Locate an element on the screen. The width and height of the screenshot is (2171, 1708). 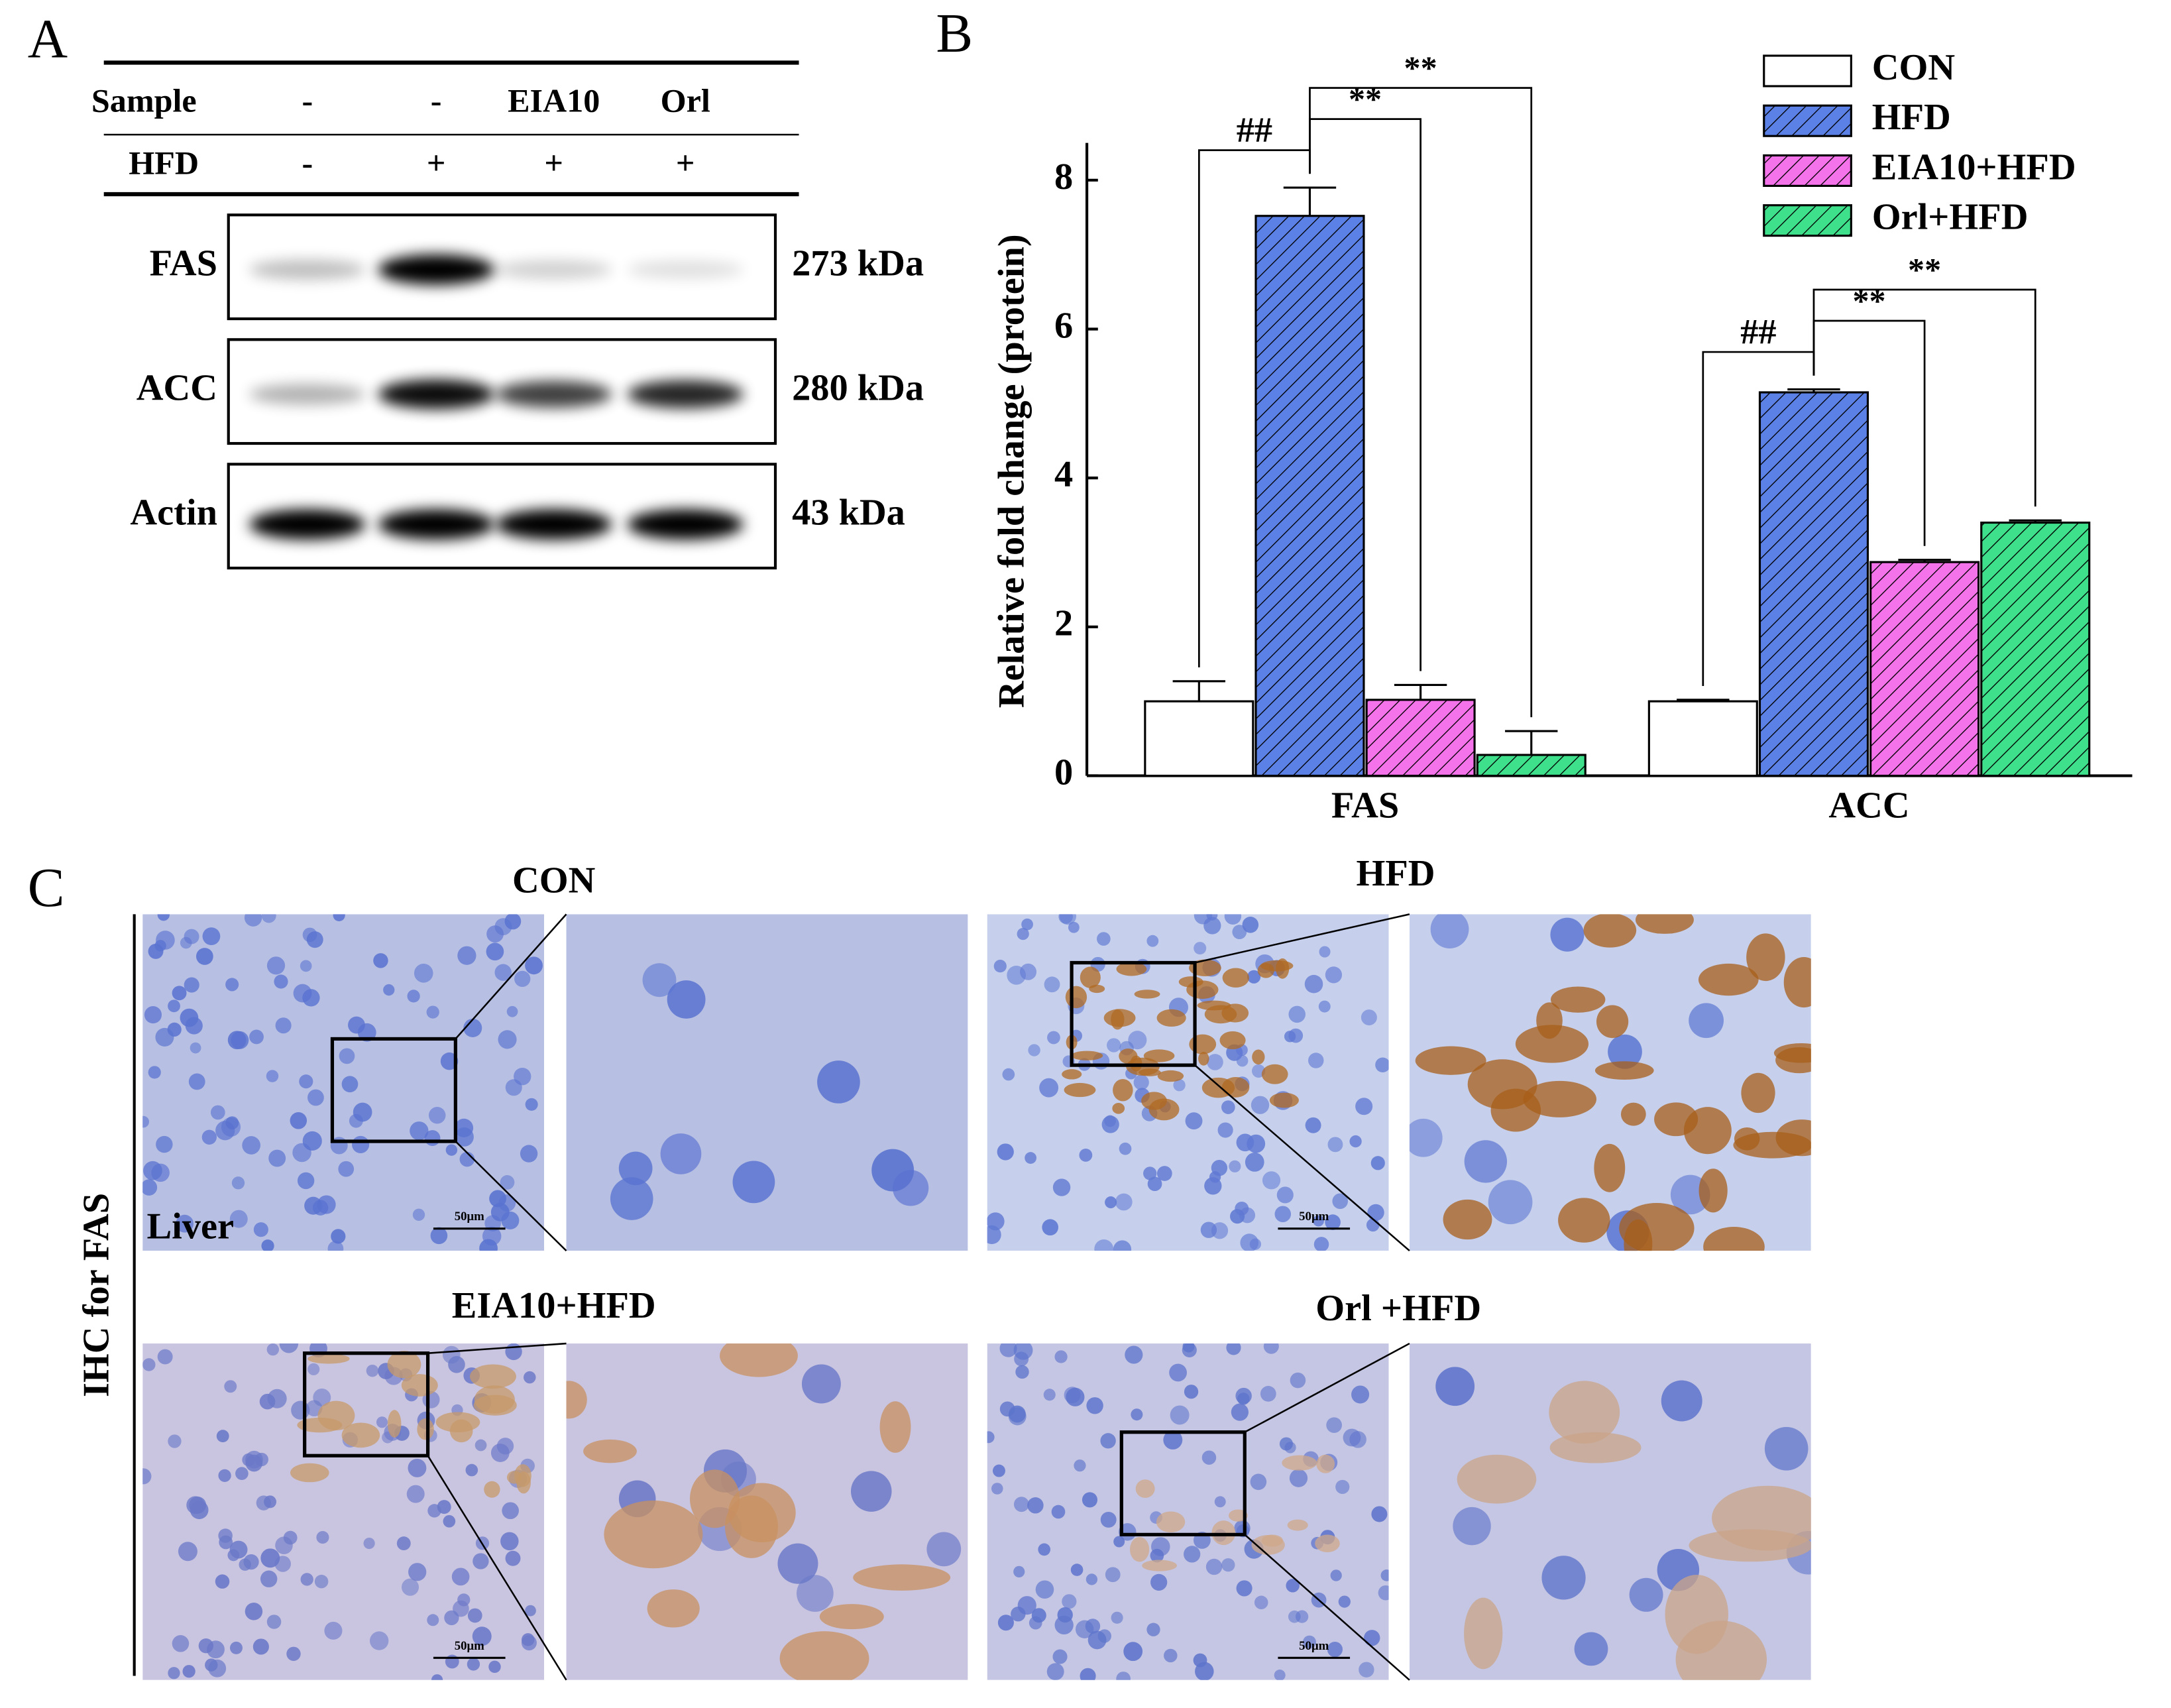
y-axis-title: Relative fold change (protein) is located at coordinates (1011, 471).